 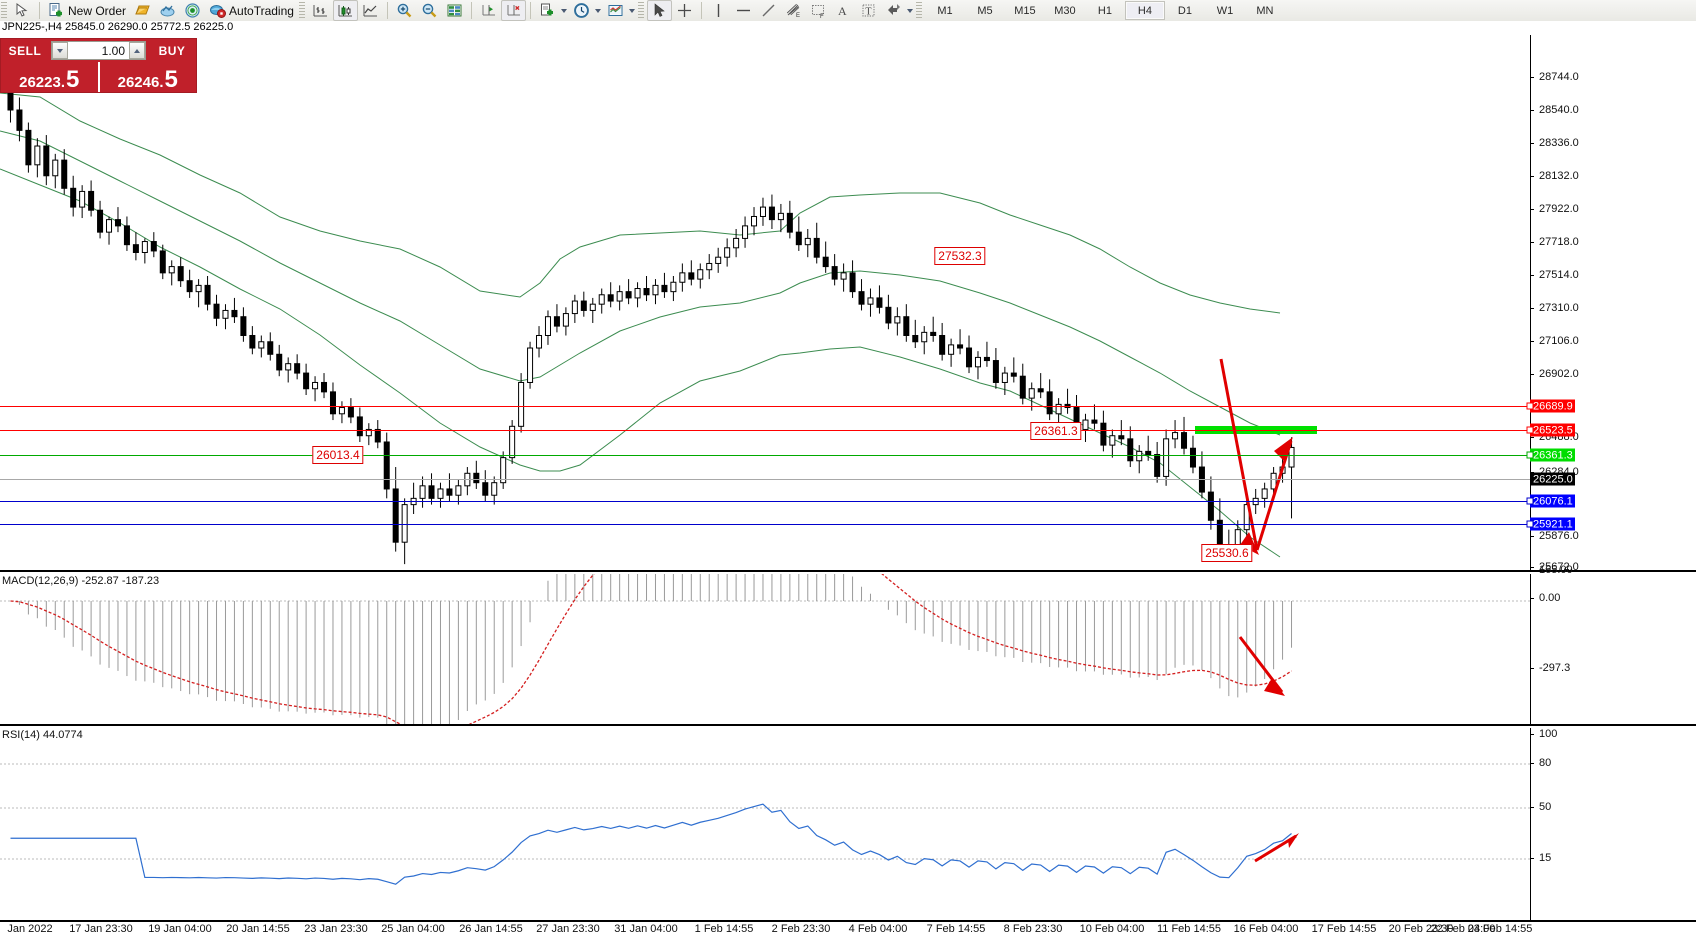 What do you see at coordinates (910, 10) in the screenshot?
I see `arrows-dropdown-arrow-icon` at bounding box center [910, 10].